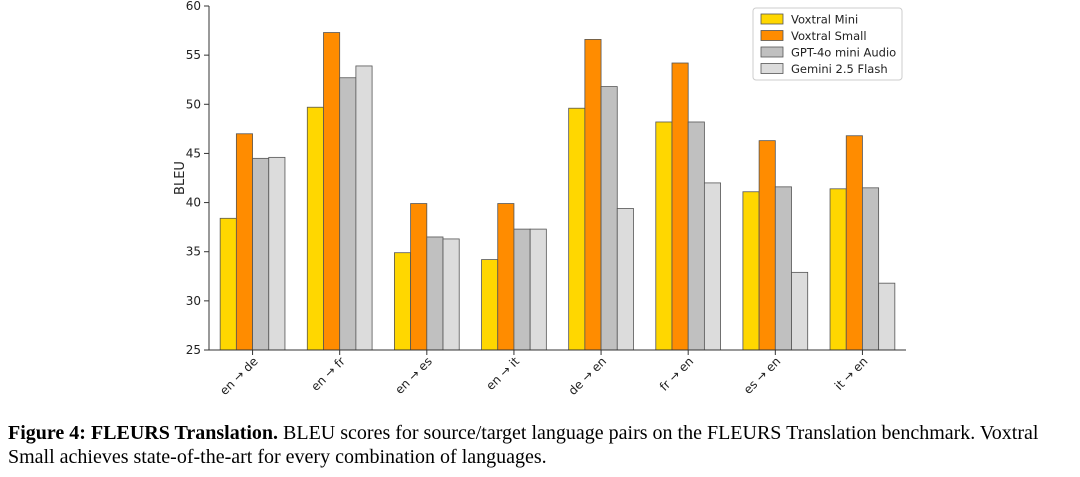  What do you see at coordinates (588, 376) in the screenshot?
I see `x-tick-label: de → en` at bounding box center [588, 376].